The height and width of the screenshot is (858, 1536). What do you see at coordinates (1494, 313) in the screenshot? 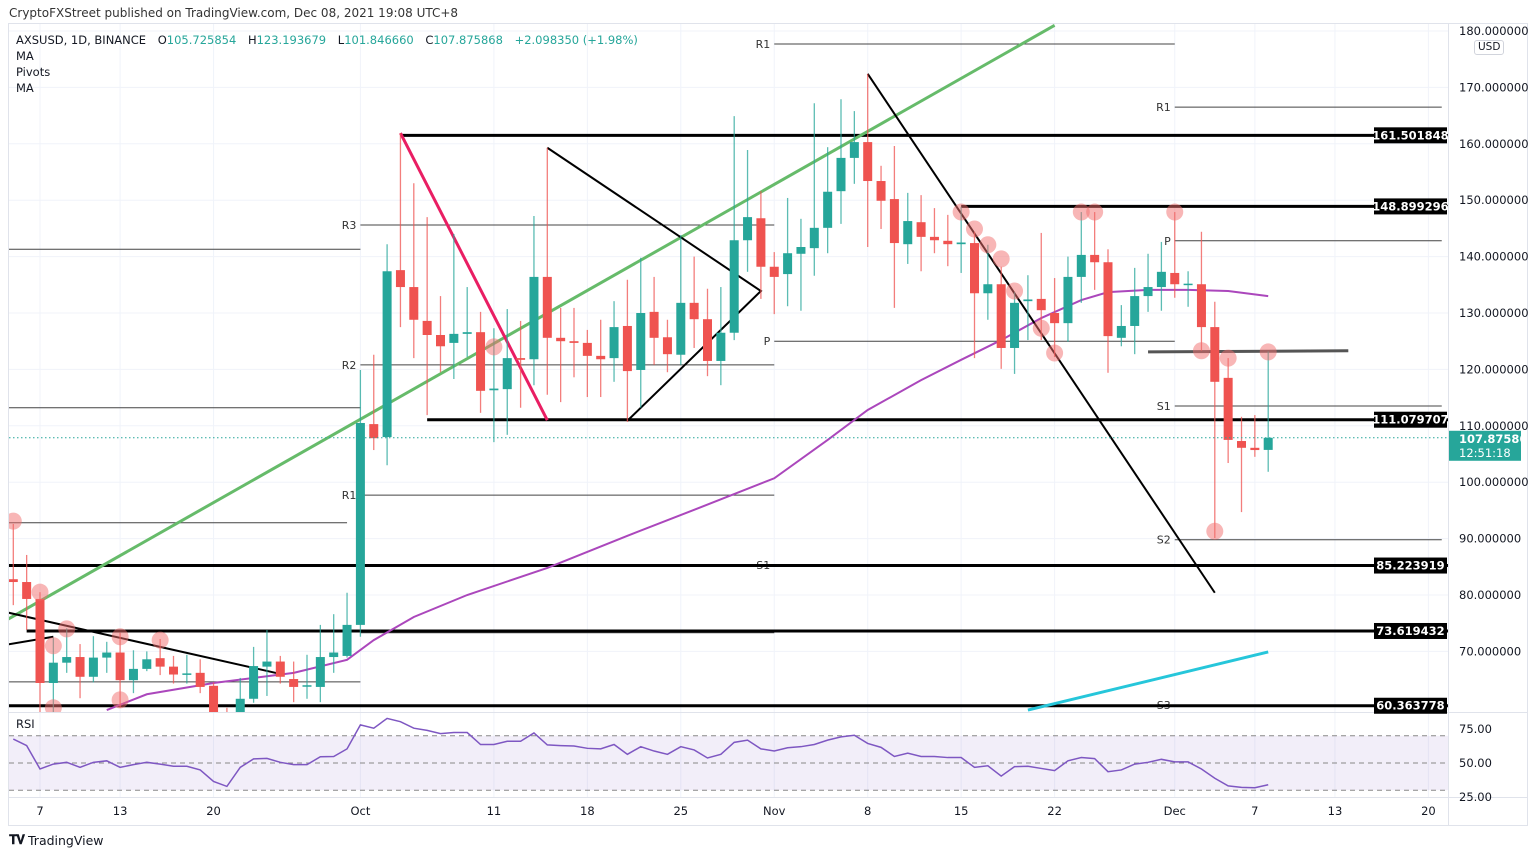
I see `y-tick-label: 130.000000` at bounding box center [1494, 313].